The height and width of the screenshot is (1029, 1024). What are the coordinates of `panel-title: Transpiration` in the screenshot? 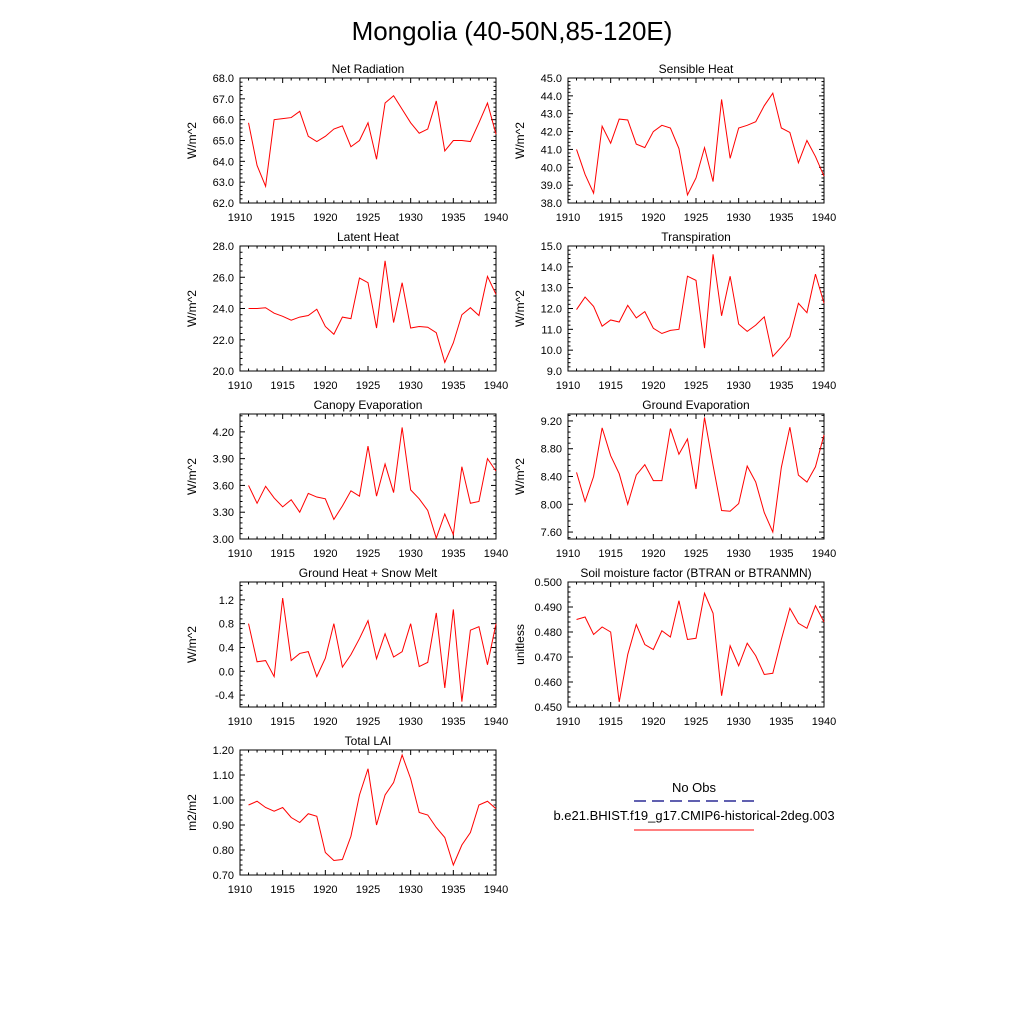 It's located at (696, 237).